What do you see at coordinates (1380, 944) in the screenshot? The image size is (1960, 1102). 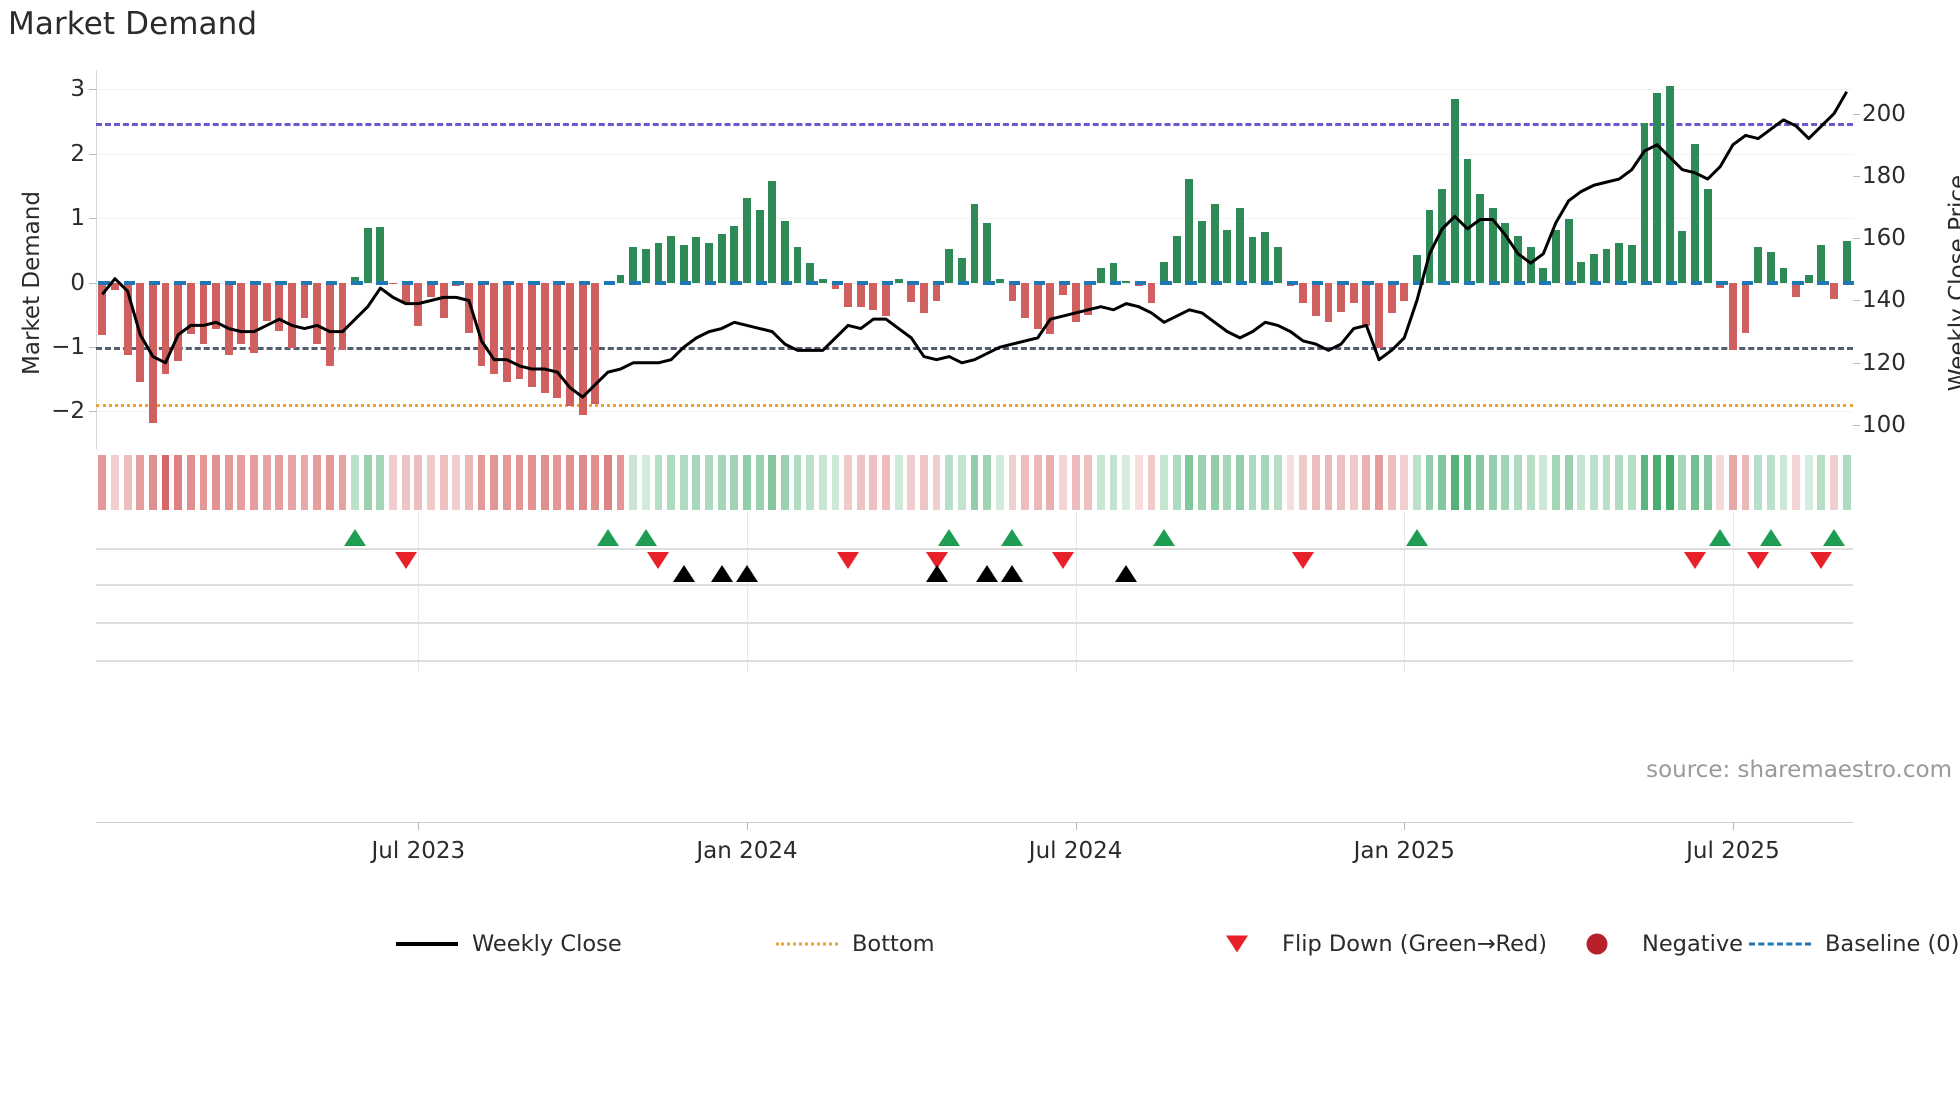 I see `legend-item: Flip Down (Green→Red)` at bounding box center [1380, 944].